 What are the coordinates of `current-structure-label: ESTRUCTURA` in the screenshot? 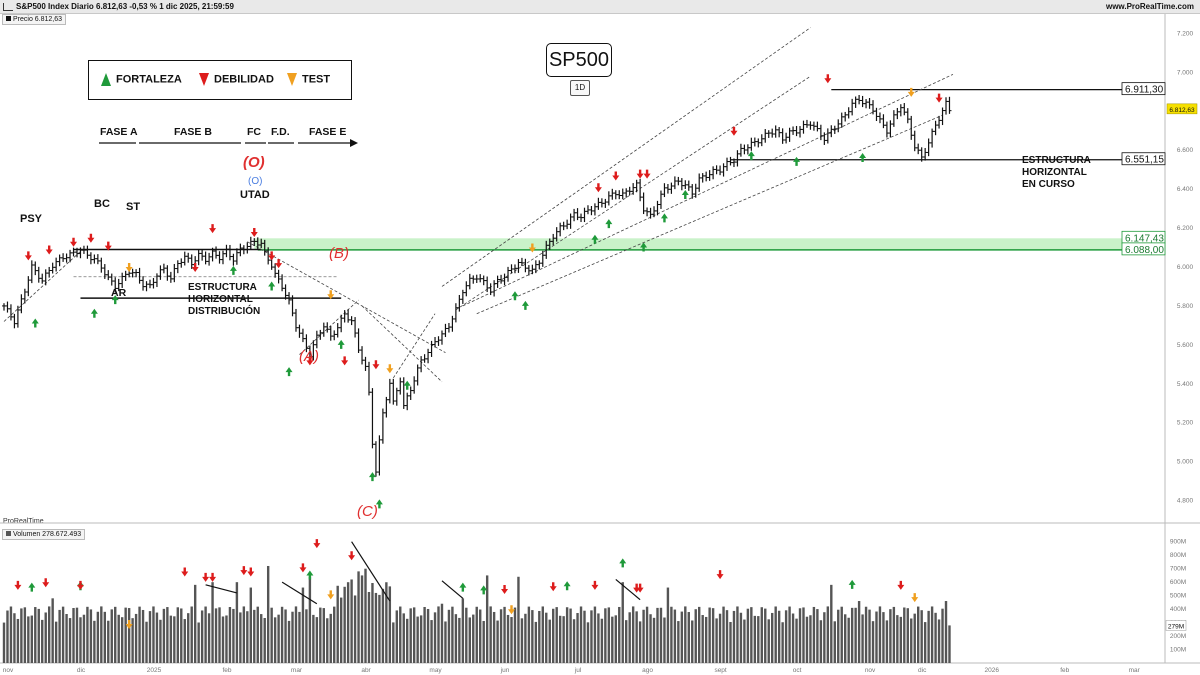 It's located at (1056, 160).